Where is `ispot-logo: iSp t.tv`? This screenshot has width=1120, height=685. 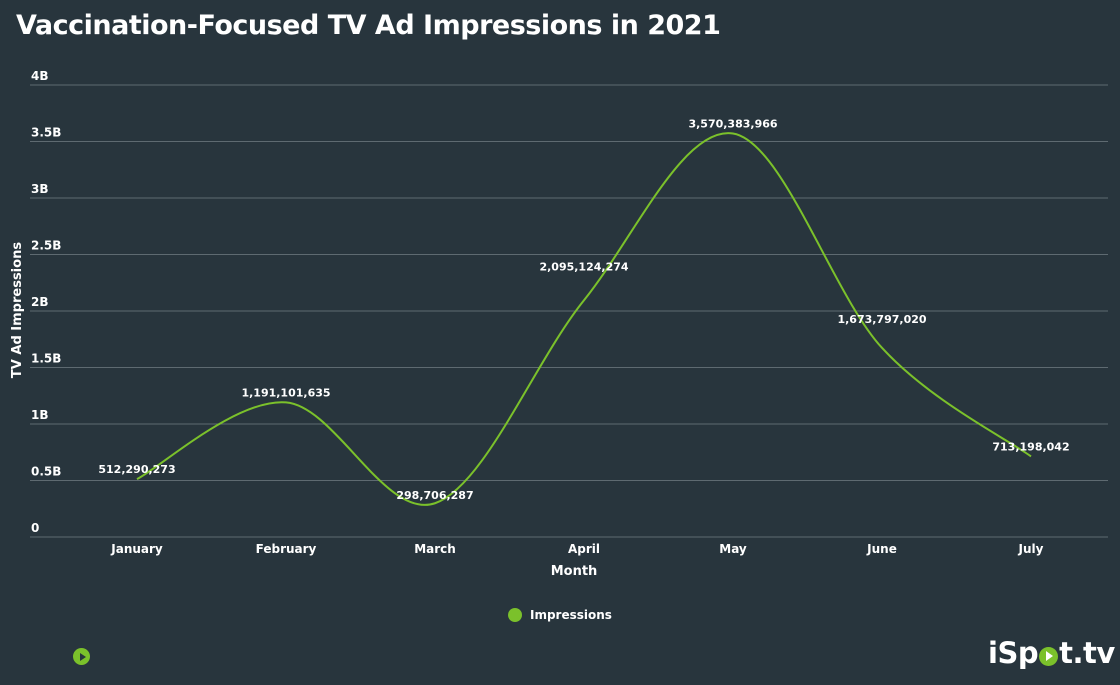 ispot-logo: iSp t.tv is located at coordinates (1051, 653).